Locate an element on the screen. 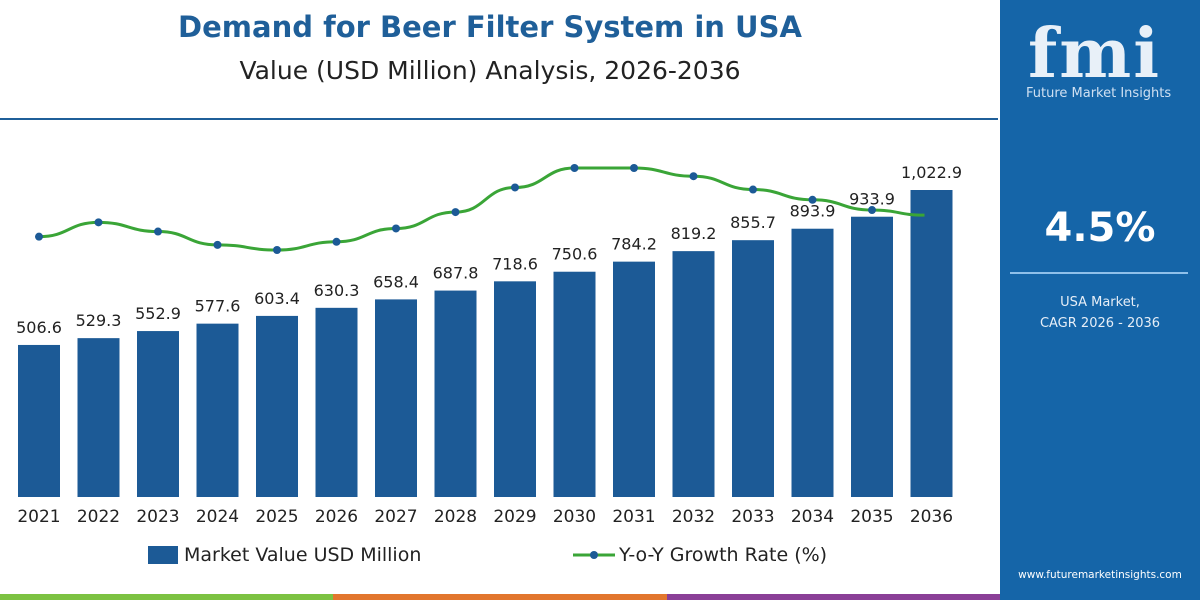  bar-2028 is located at coordinates (455, 393).